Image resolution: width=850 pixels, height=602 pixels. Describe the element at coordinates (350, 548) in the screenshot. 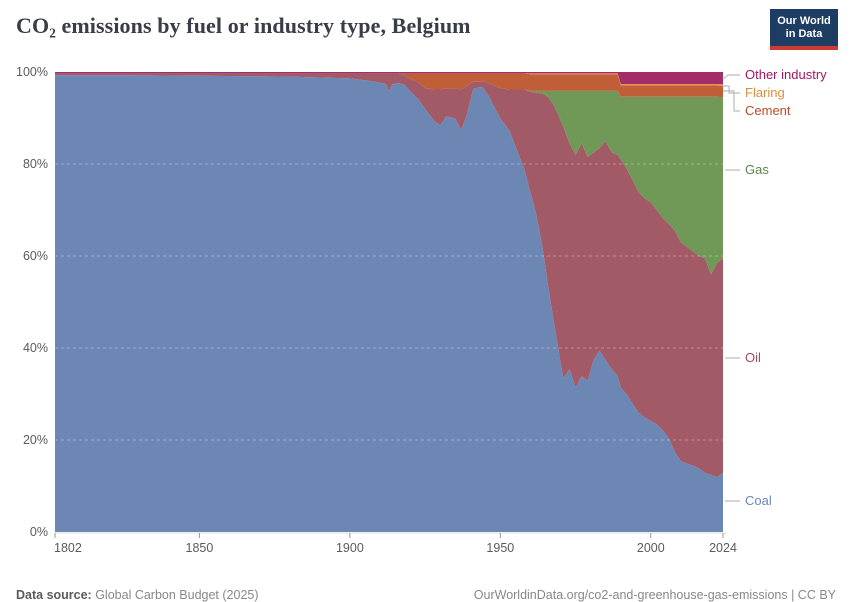

I see `x-tick-label-1900: 1900` at that location.